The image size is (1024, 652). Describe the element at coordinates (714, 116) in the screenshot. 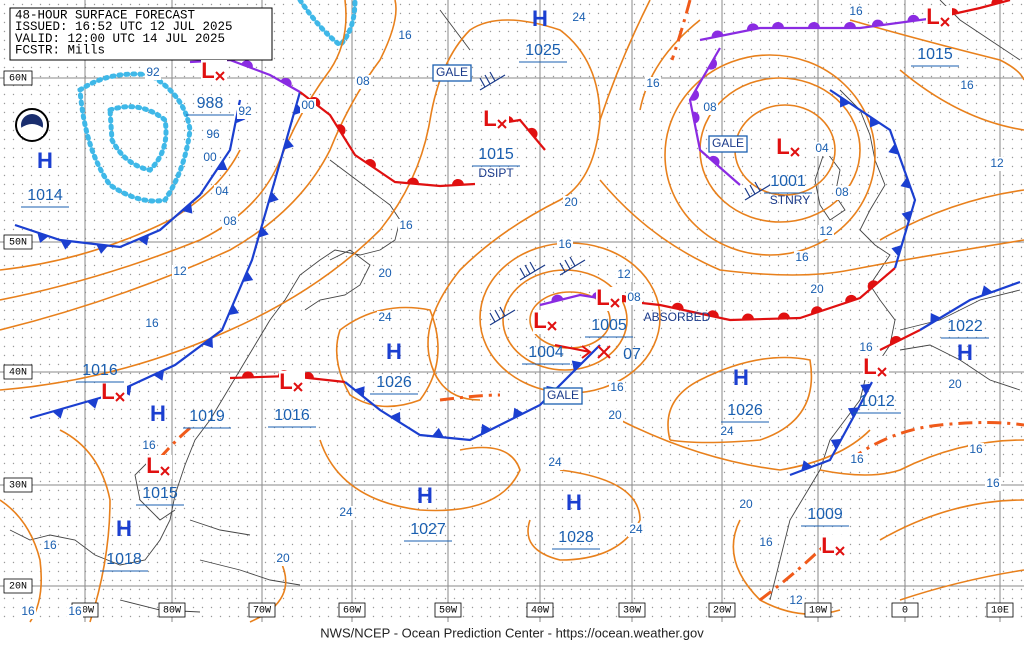

I see `warm-front` at that location.